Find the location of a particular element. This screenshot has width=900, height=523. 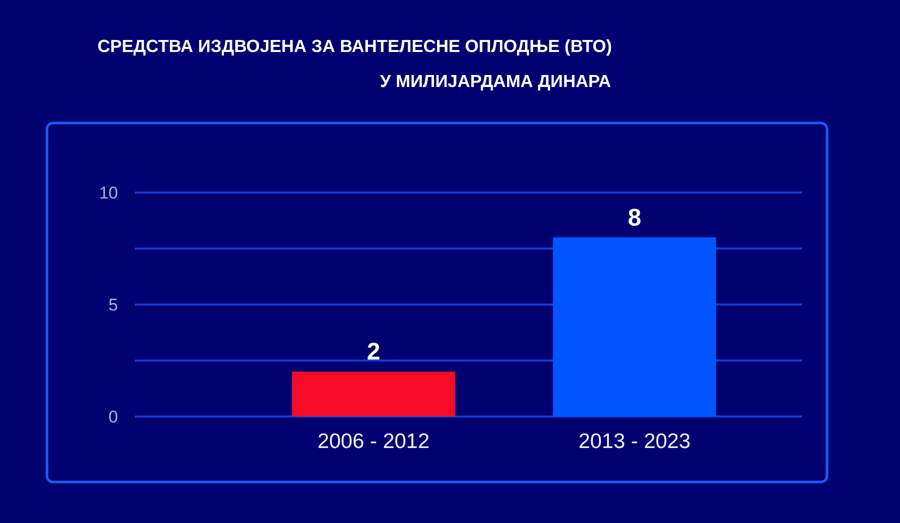

y-tick-label: 5 is located at coordinates (113, 304).